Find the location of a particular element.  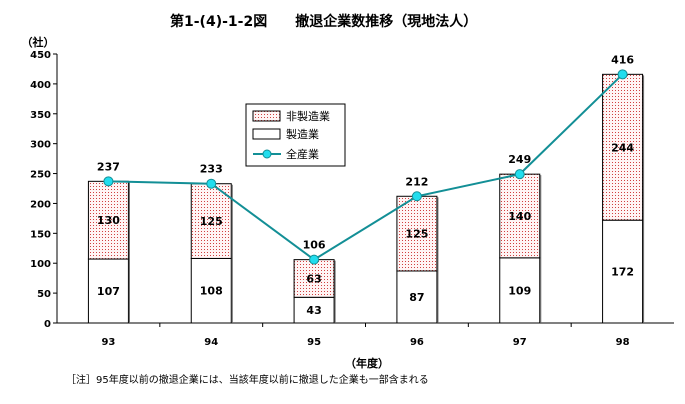

legend: 非製造業 製造業 全産業 is located at coordinates (295, 135).